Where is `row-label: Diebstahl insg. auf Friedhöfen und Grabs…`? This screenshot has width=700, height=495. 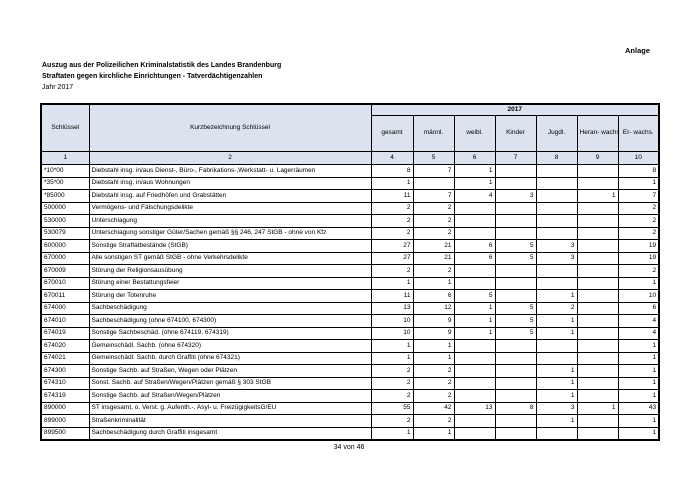 row-label: Diebstahl insg. auf Friedhöfen und Grabs… is located at coordinates (230, 196).